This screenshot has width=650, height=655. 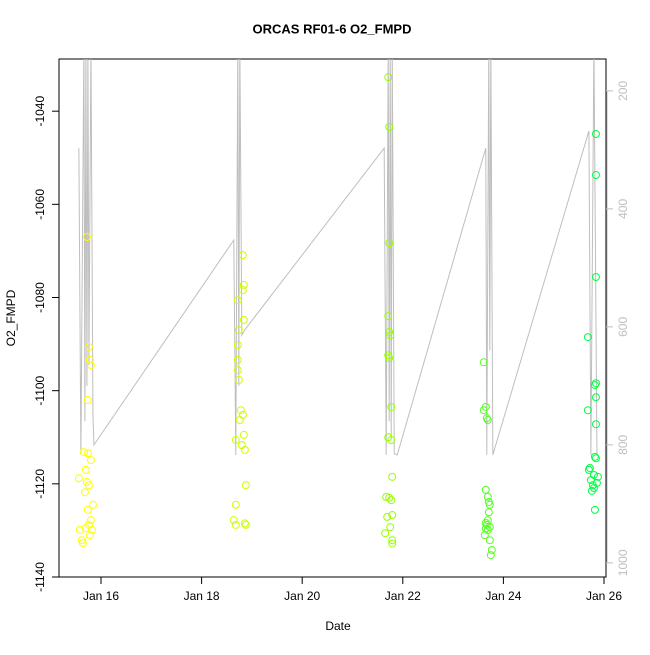 I want to click on x-tick-label: Jan 20, so click(x=302, y=596).